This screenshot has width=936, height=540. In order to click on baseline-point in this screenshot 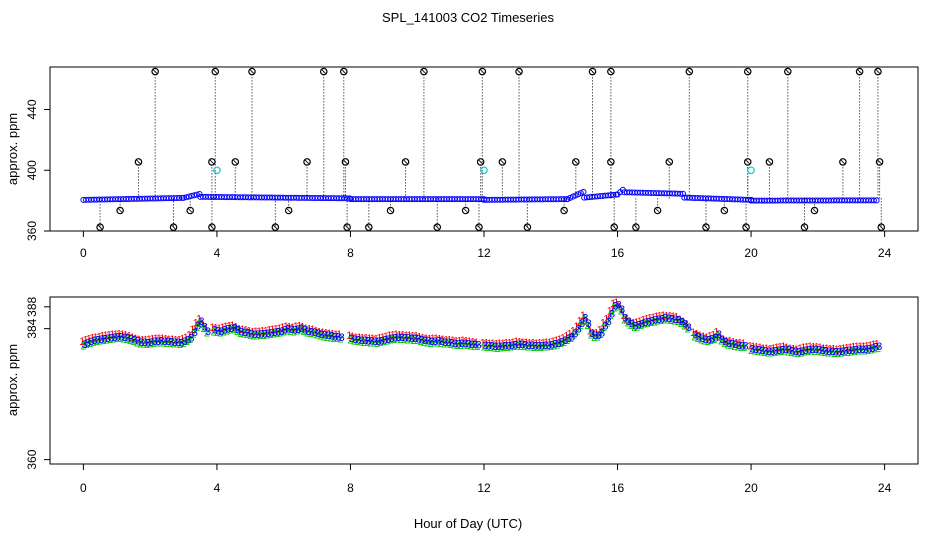, I will do `click(191, 195)`.